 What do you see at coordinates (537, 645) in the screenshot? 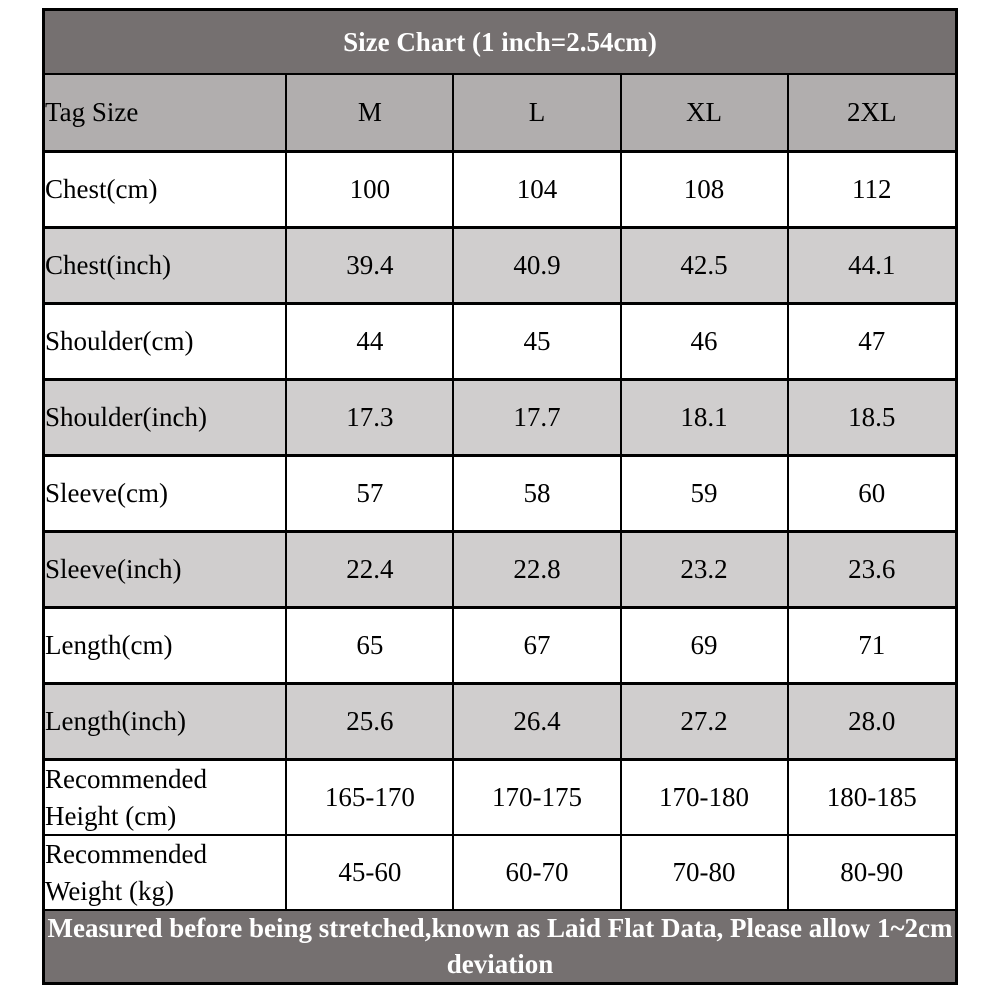
I see `data-cell: 67` at bounding box center [537, 645].